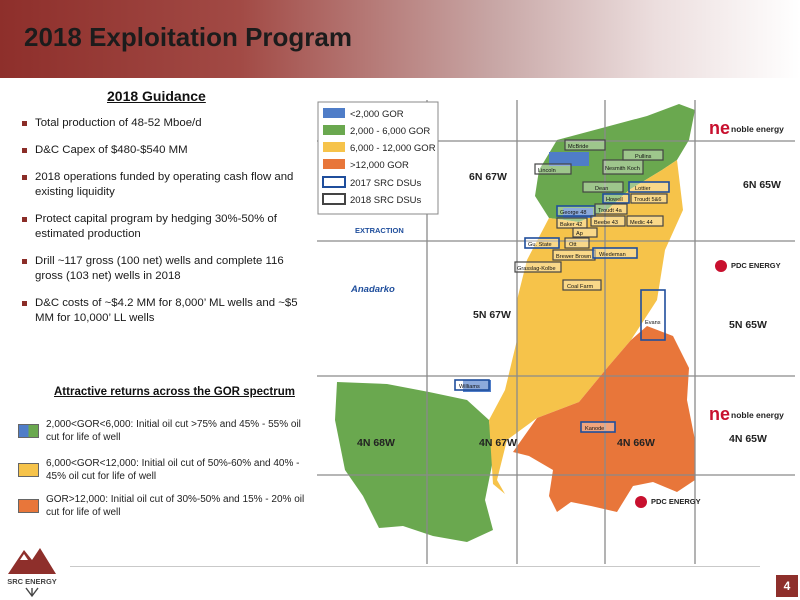 The width and height of the screenshot is (800, 600). What do you see at coordinates (377, 114) in the screenshot?
I see `legend-label: <2,000 GOR` at bounding box center [377, 114].